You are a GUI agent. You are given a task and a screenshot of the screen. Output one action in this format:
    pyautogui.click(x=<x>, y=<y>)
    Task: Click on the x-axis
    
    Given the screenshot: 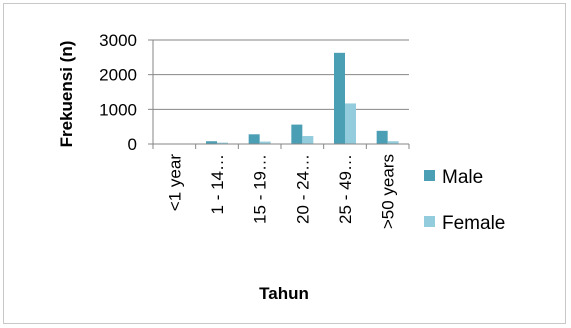 What is the action you would take?
    pyautogui.click(x=281, y=146)
    